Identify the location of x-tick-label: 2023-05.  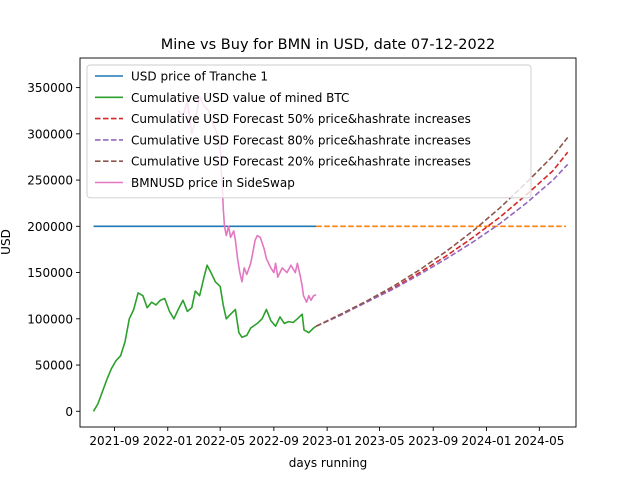
(379, 441).